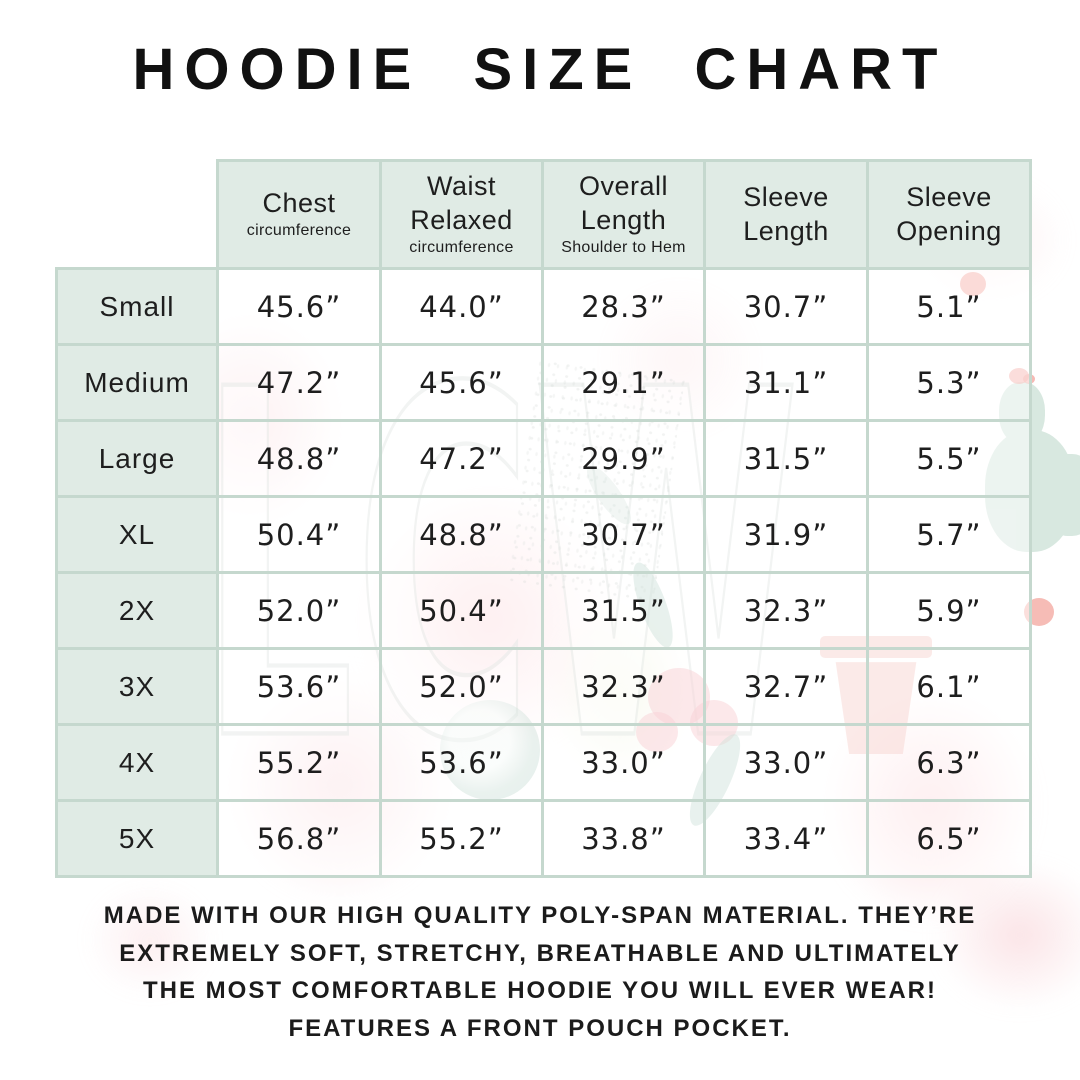 The height and width of the screenshot is (1080, 1080). What do you see at coordinates (137, 306) in the screenshot?
I see `size-label: Small` at bounding box center [137, 306].